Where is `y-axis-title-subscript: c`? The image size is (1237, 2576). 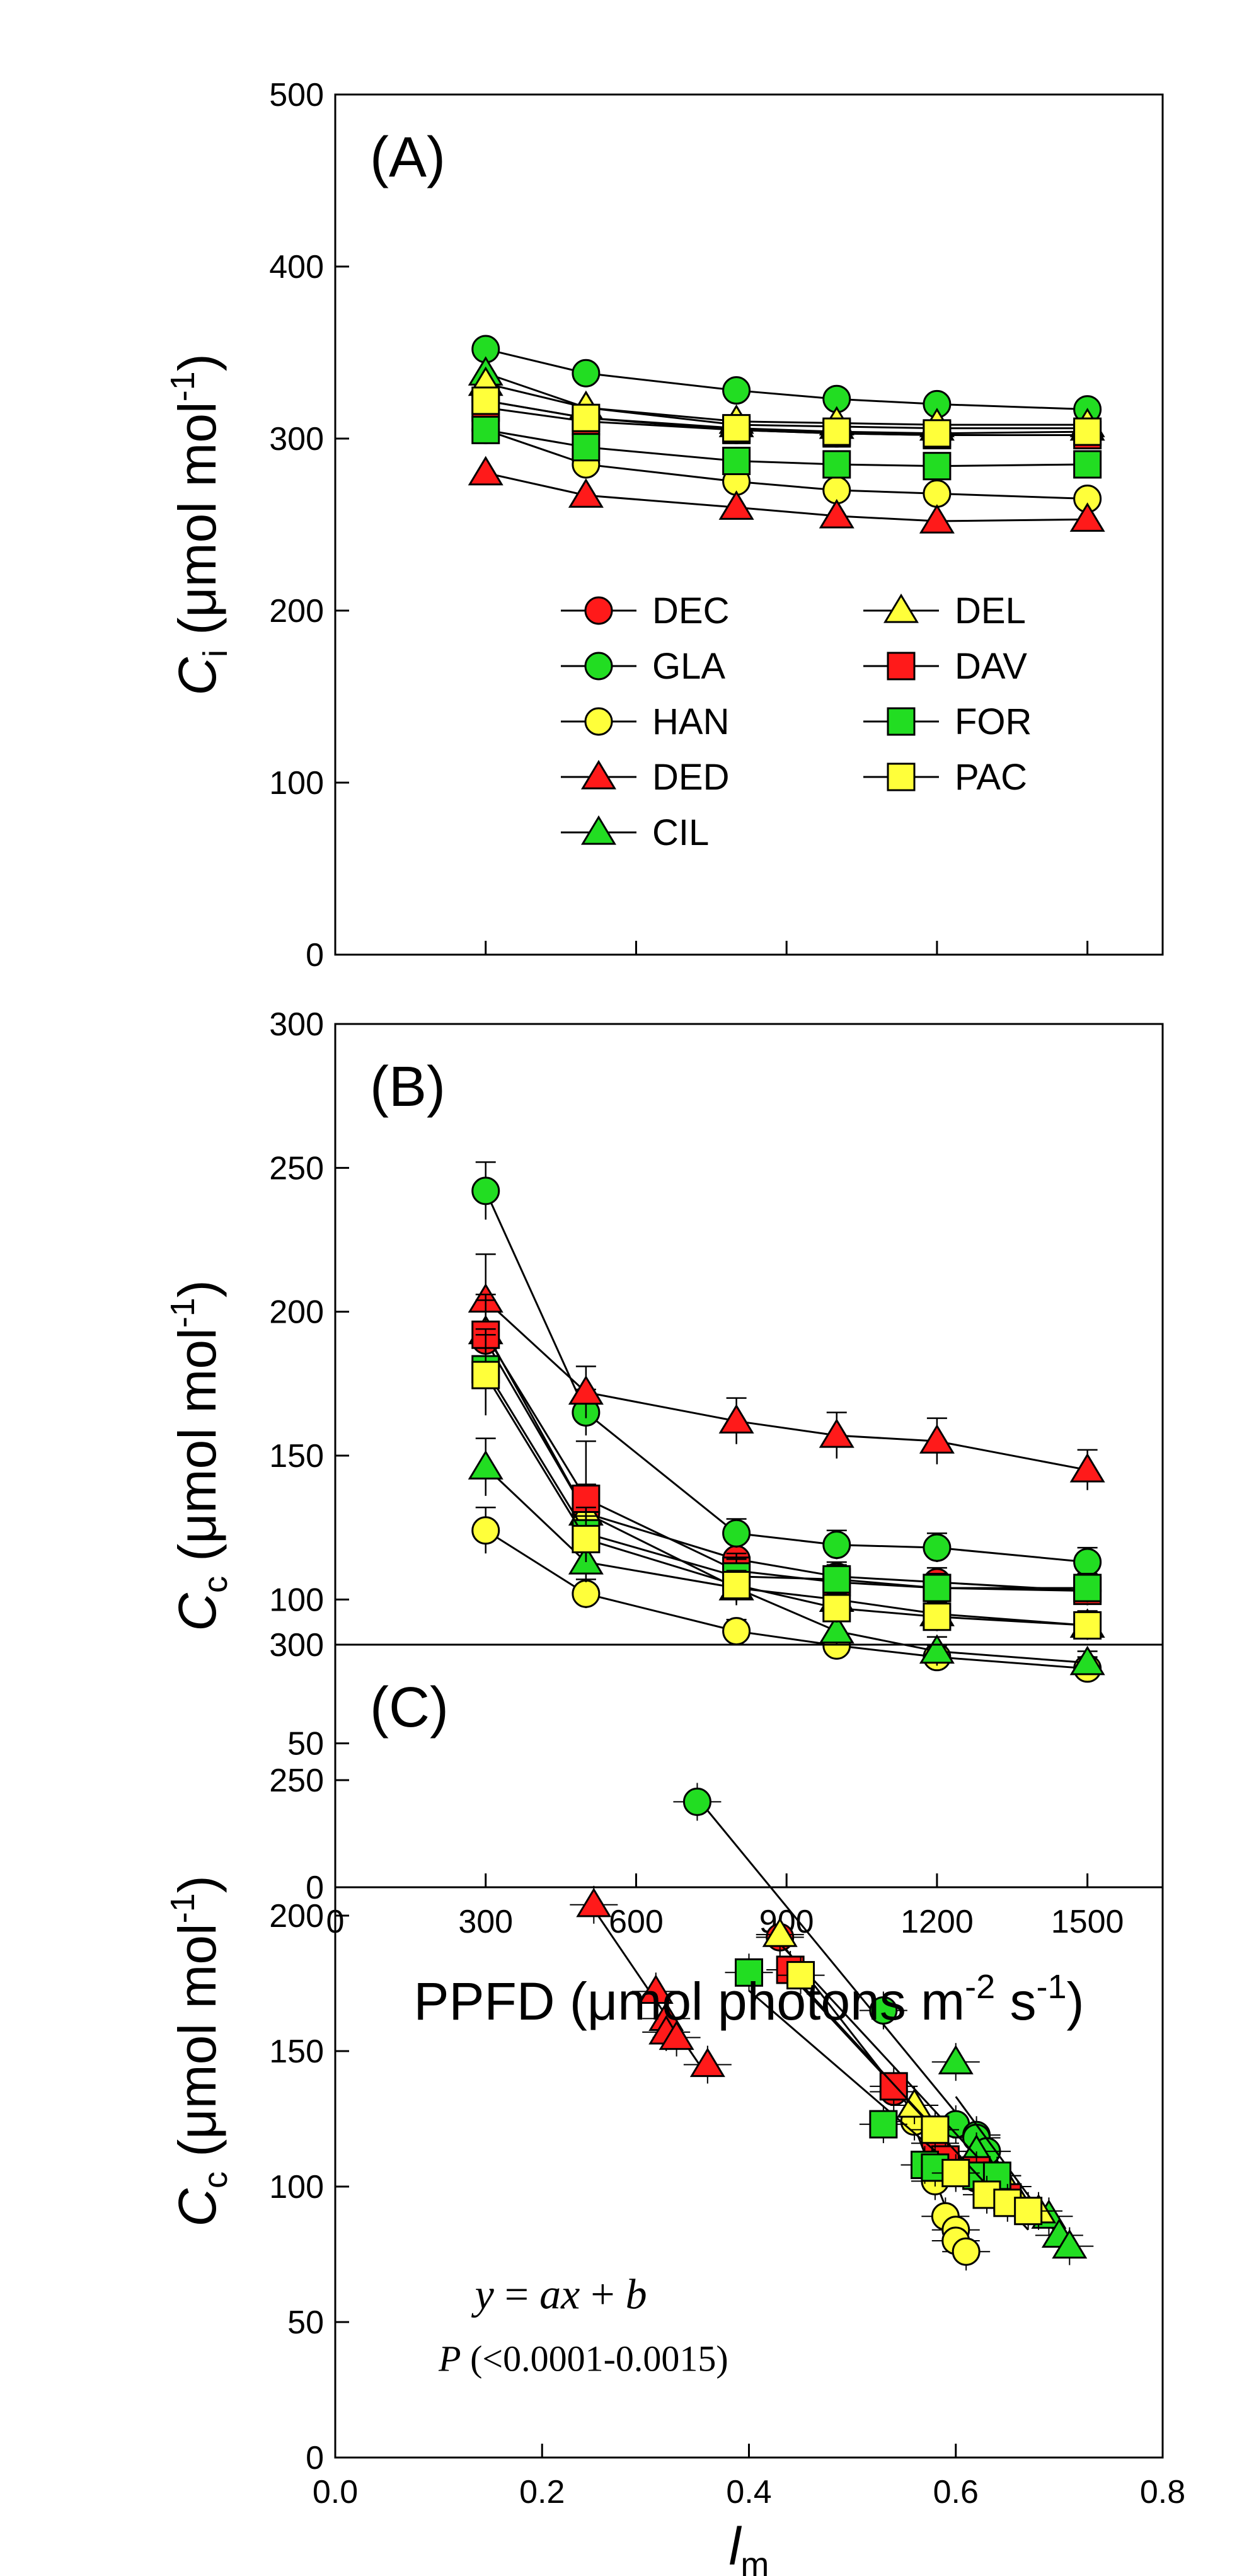 y-axis-title-subscript: c is located at coordinates (215, 1584).